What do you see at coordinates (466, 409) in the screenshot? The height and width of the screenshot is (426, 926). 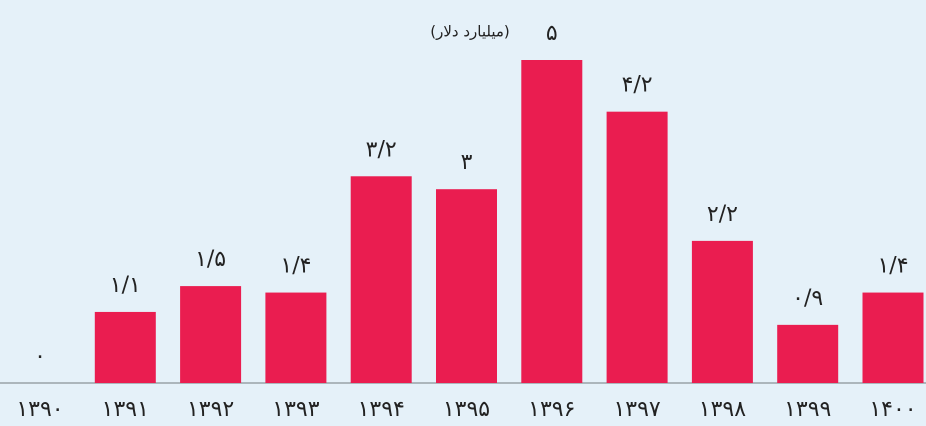 I see `x-tick-label: ۱۳۹۵` at bounding box center [466, 409].